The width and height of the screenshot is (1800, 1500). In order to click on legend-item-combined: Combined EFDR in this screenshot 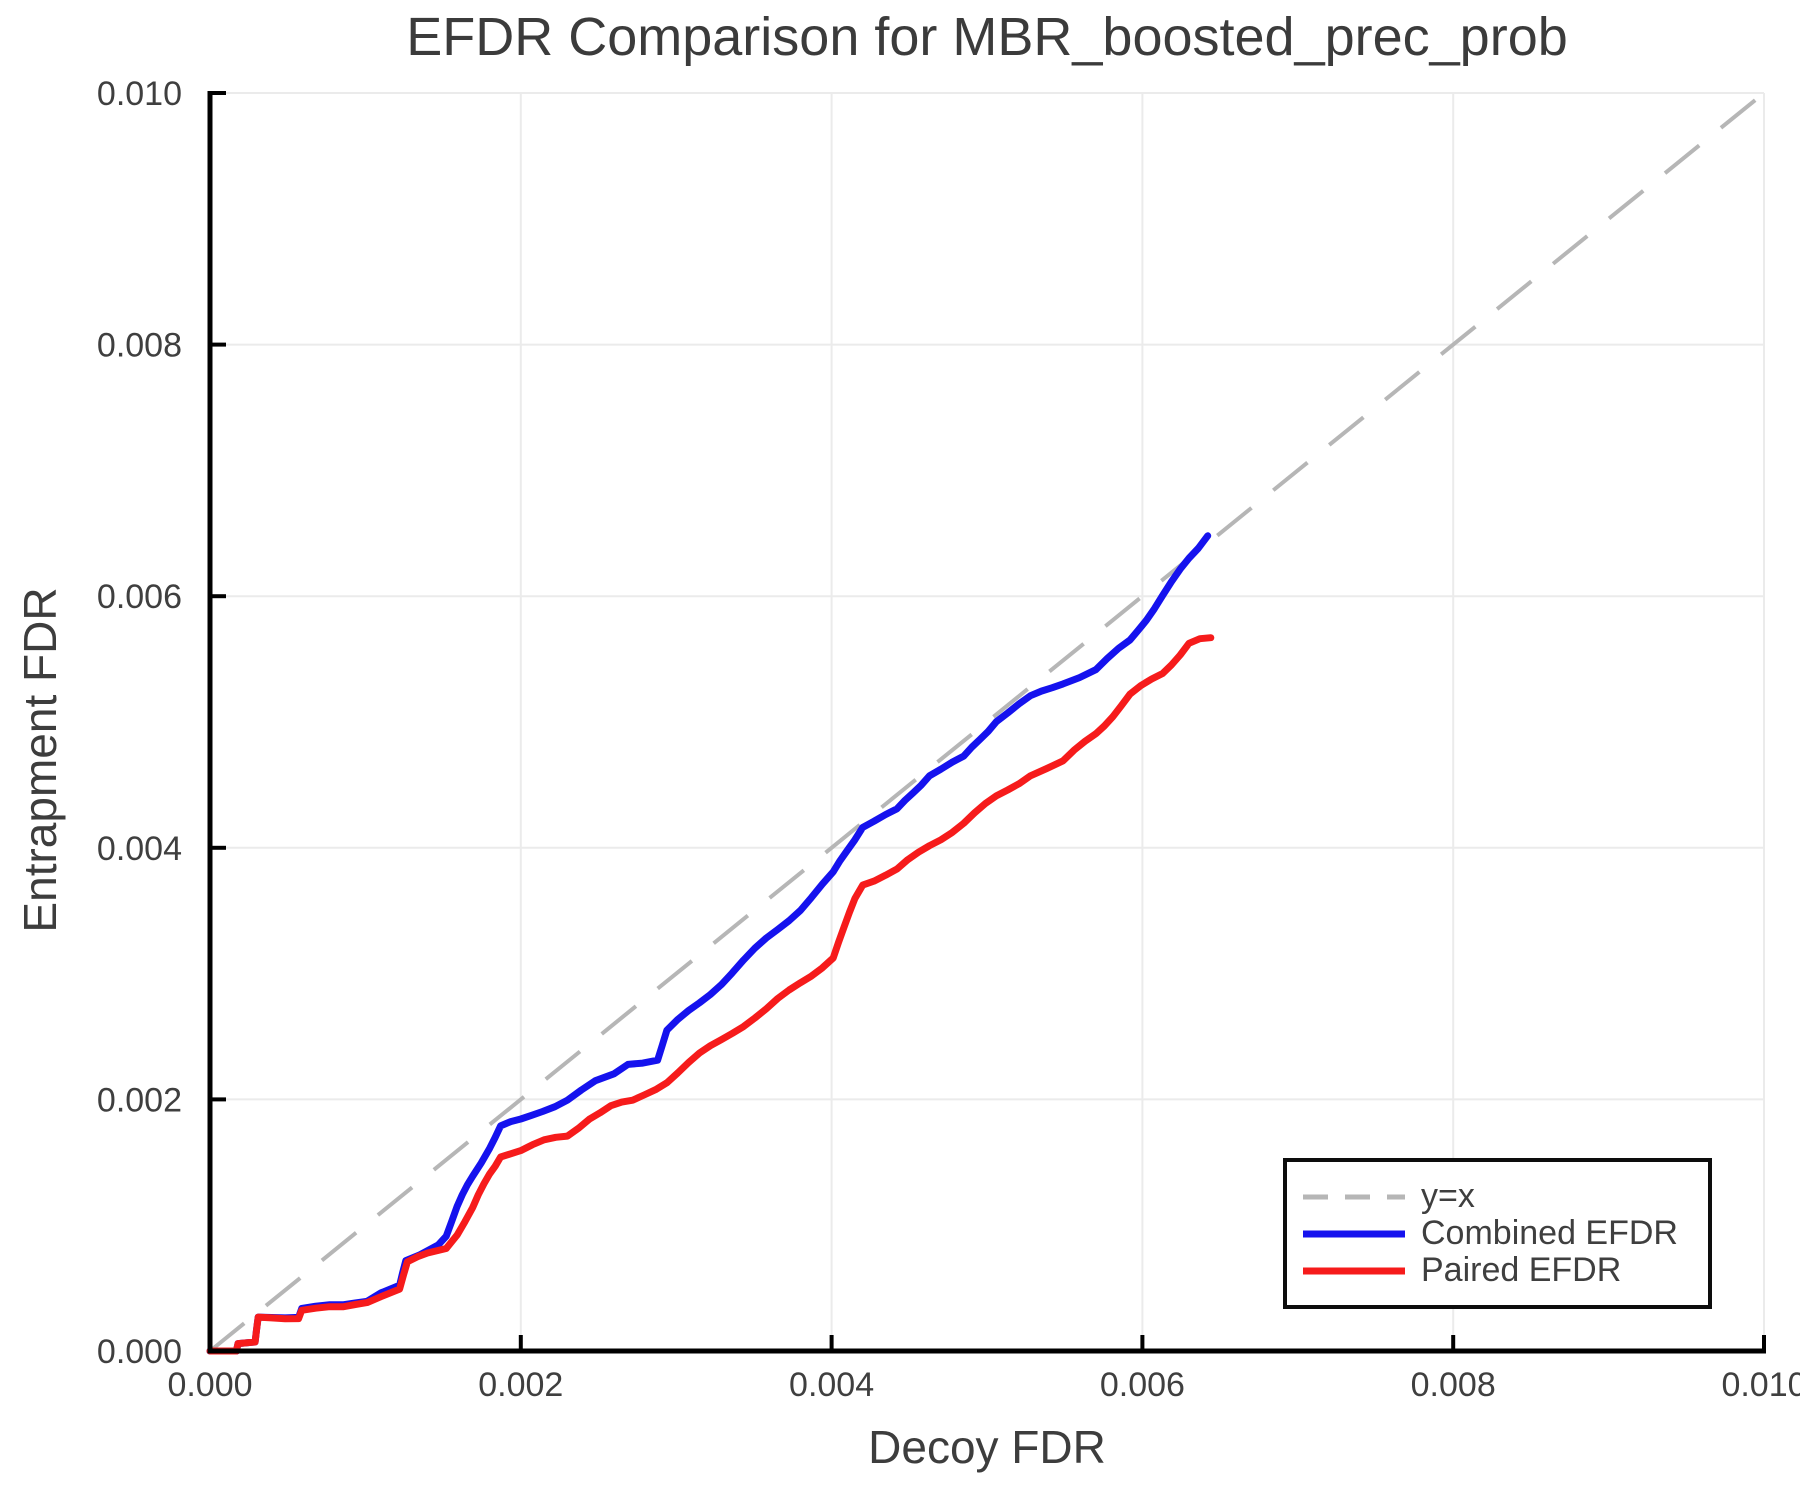, I will do `click(1504, 1233)`.